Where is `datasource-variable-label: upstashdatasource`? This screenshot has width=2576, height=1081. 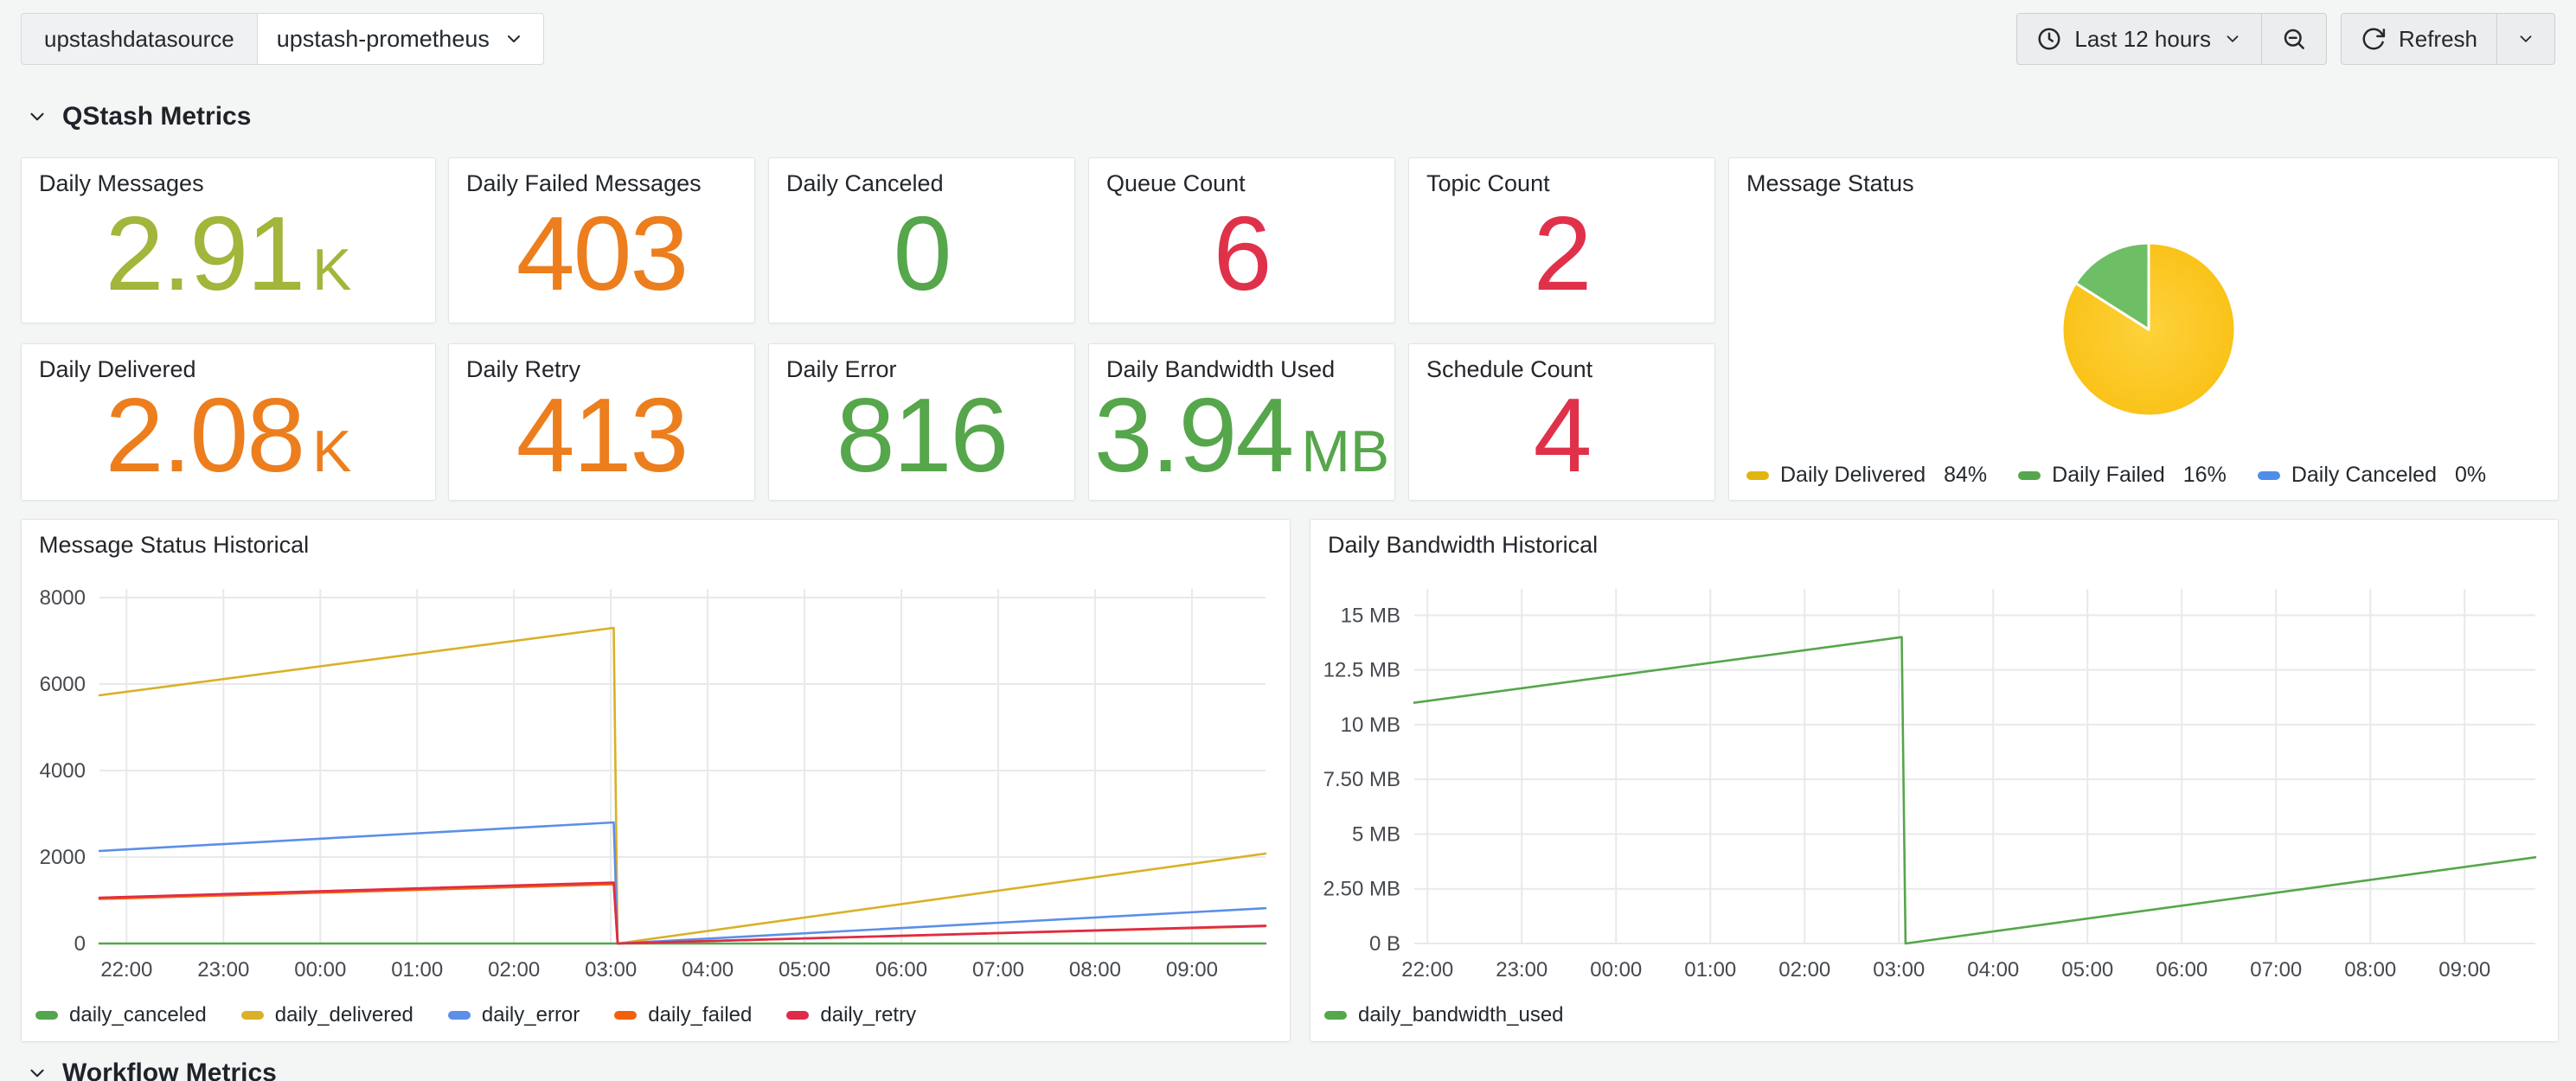
datasource-variable-label: upstashdatasource is located at coordinates (139, 39).